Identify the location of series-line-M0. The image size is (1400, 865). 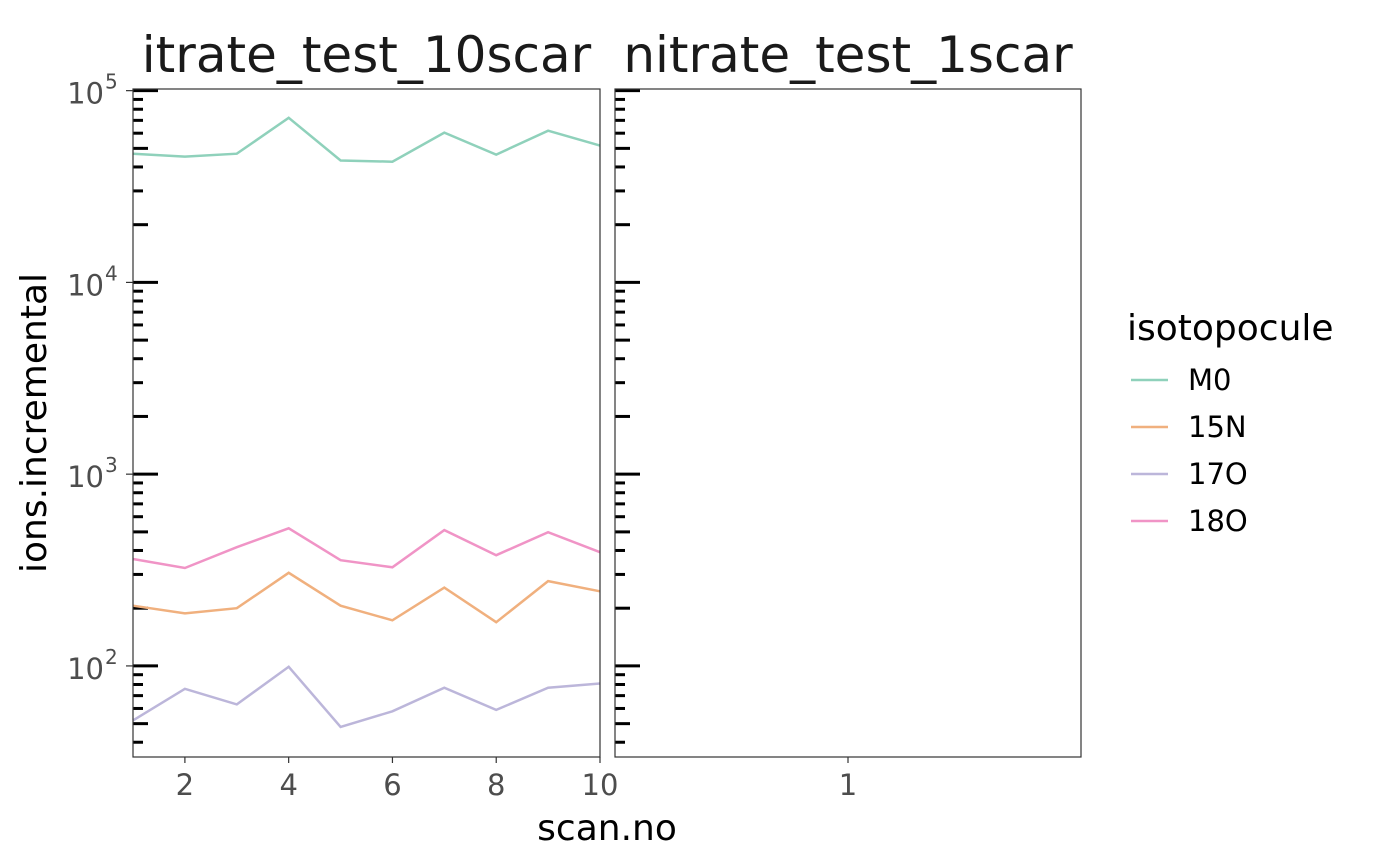
(366, 139).